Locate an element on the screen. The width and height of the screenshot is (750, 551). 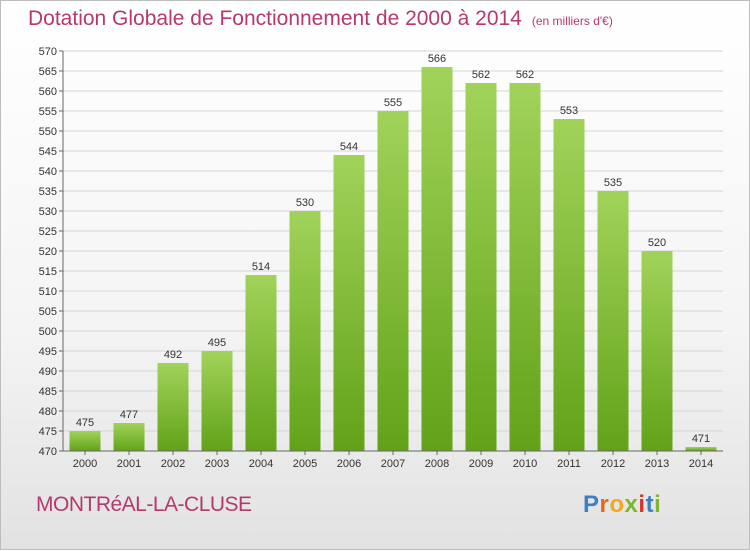
x-tick-label: 2001 is located at coordinates (129, 464).